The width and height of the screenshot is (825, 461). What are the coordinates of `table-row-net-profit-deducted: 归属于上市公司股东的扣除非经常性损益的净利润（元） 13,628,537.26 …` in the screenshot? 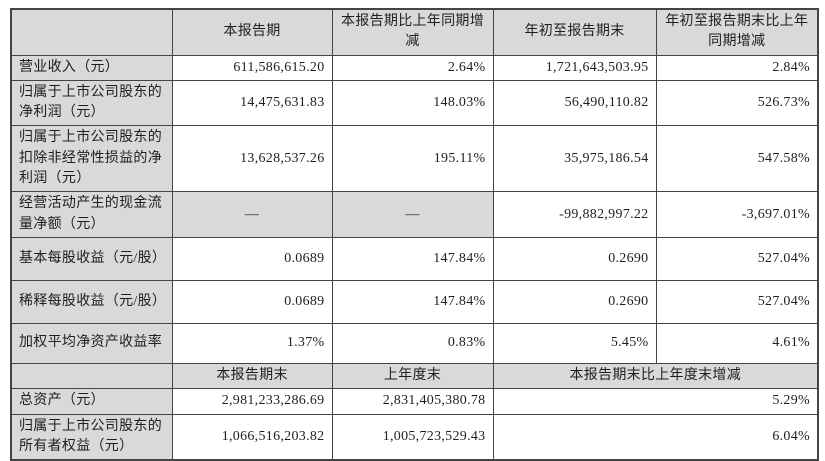 It's located at (414, 159).